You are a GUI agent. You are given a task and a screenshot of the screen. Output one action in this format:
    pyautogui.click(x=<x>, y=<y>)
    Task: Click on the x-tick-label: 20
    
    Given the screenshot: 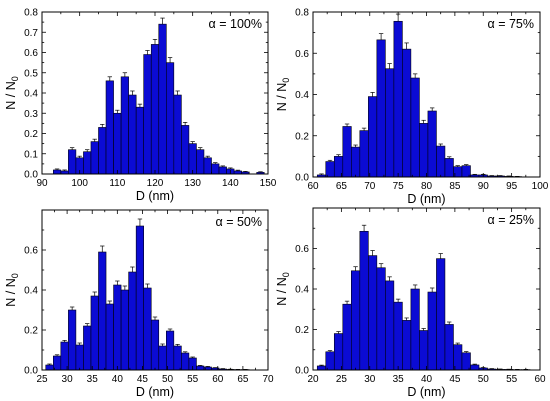 What is the action you would take?
    pyautogui.click(x=313, y=379)
    